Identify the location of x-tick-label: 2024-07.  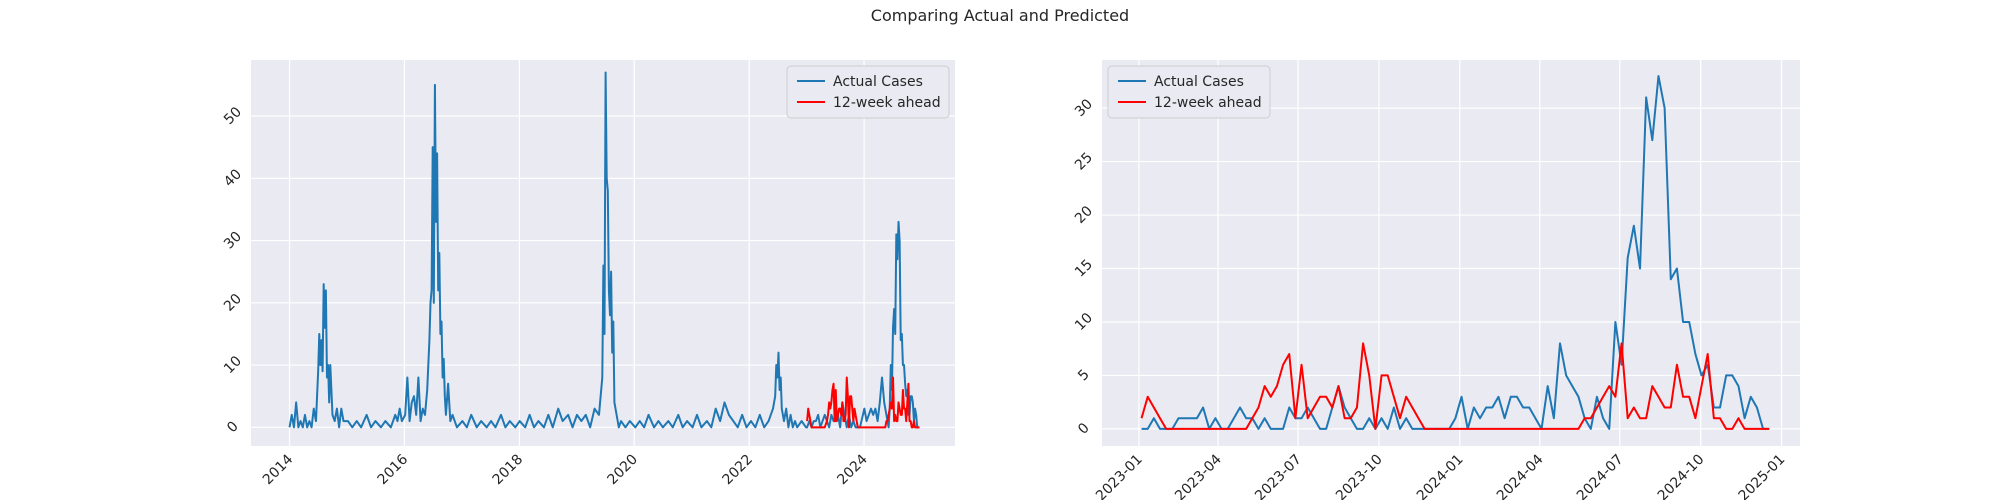
(1600, 476).